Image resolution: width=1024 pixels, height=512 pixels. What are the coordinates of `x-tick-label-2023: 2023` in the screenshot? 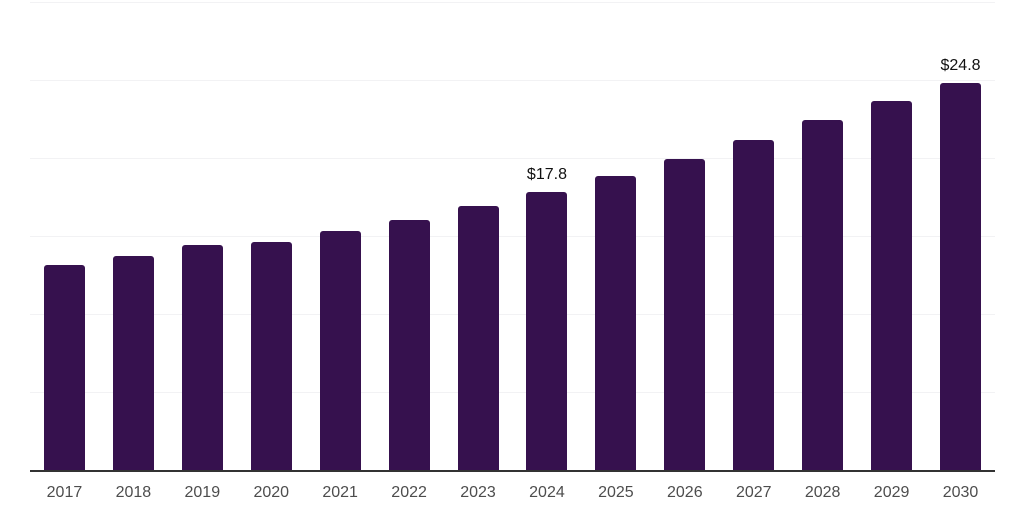 It's located at (478, 492).